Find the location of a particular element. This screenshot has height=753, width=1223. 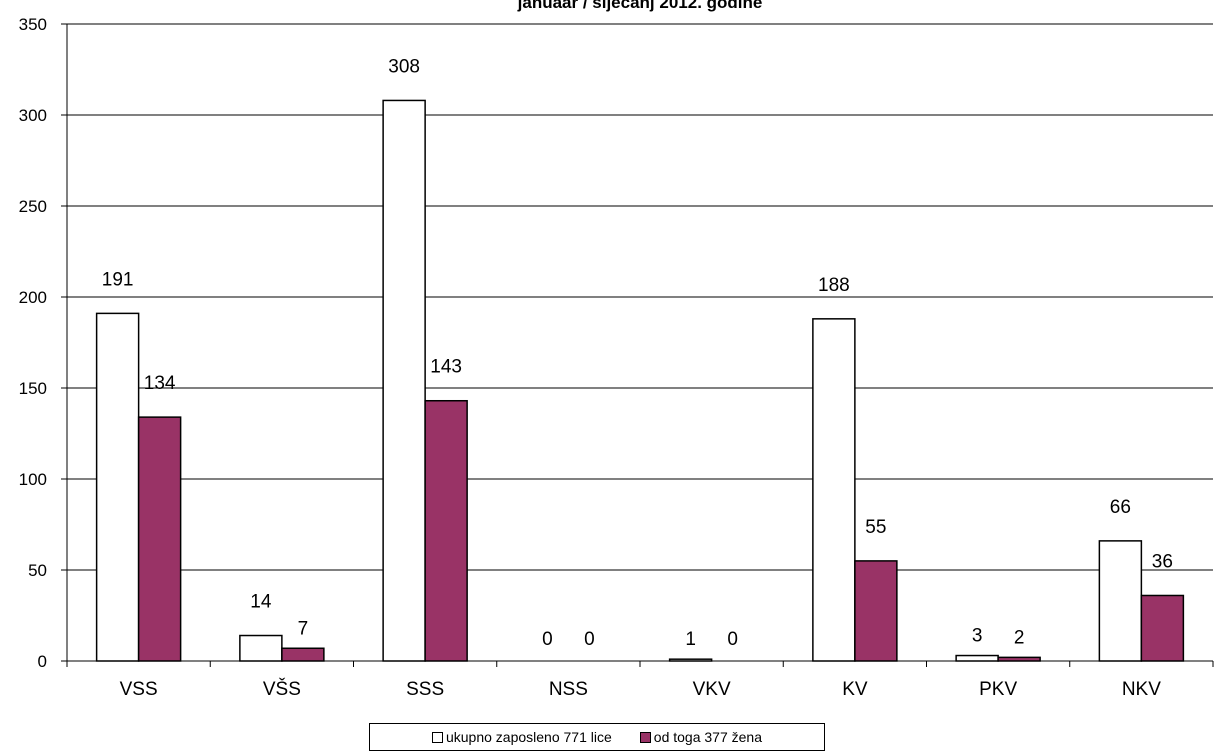

y-tick-label: 100 is located at coordinates (33, 479).